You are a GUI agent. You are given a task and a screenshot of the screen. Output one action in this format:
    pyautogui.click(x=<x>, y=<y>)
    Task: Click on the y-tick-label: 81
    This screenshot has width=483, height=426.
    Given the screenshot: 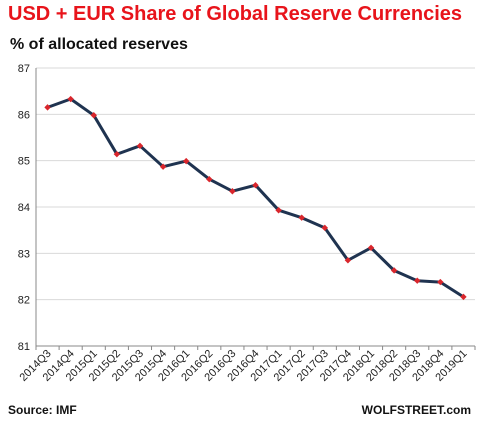 What is the action you would take?
    pyautogui.click(x=24, y=347)
    